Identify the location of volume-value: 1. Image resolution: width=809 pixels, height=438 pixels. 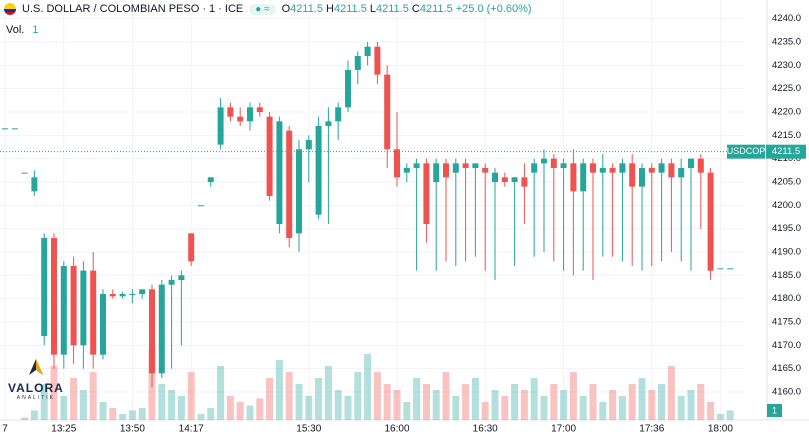
(35, 30).